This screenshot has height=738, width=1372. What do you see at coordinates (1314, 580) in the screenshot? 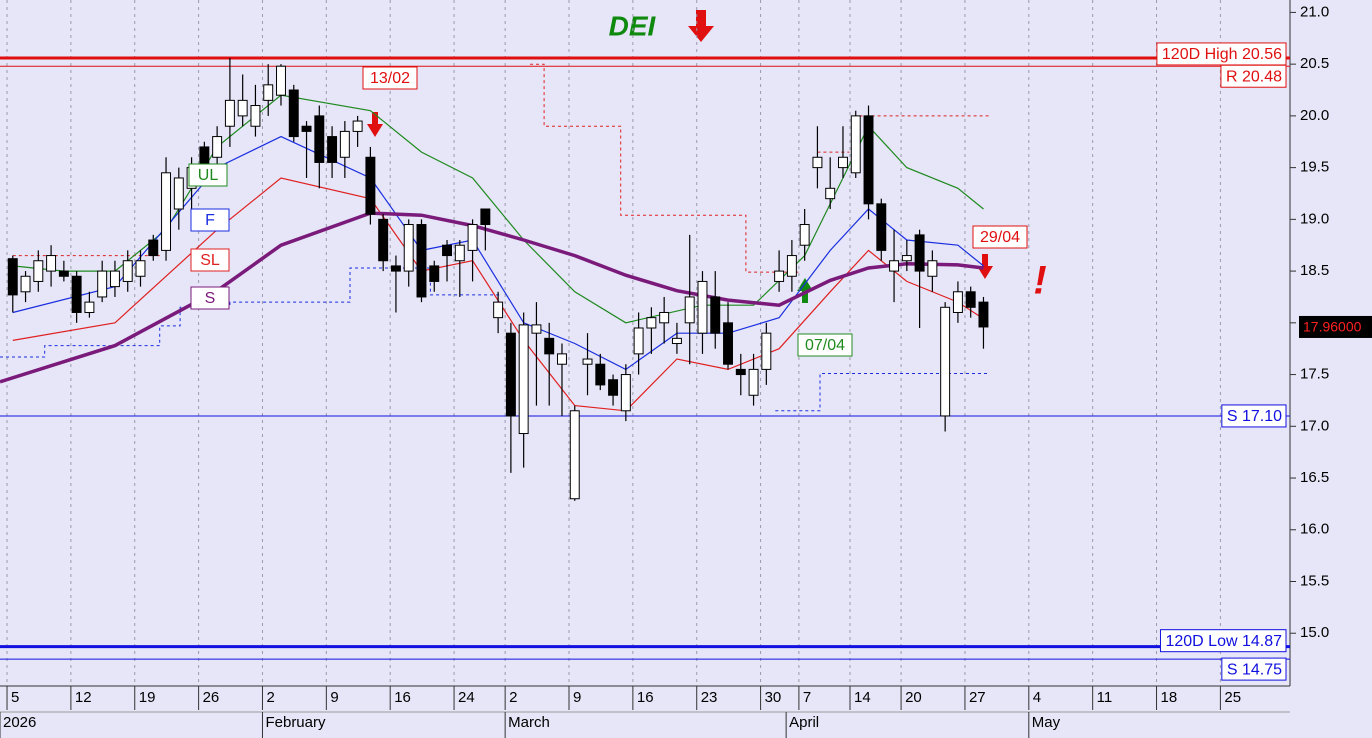
I see `y-tick-label: 15.5` at bounding box center [1314, 580].